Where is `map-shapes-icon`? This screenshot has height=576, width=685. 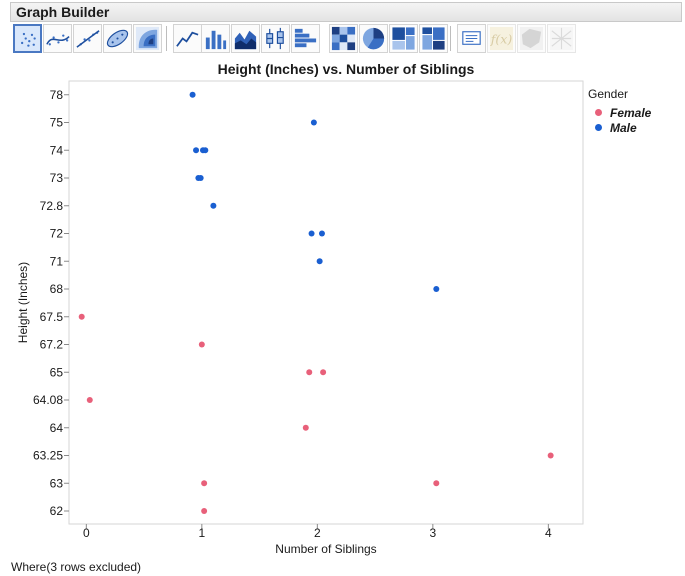
map-shapes-icon is located at coordinates (531, 38).